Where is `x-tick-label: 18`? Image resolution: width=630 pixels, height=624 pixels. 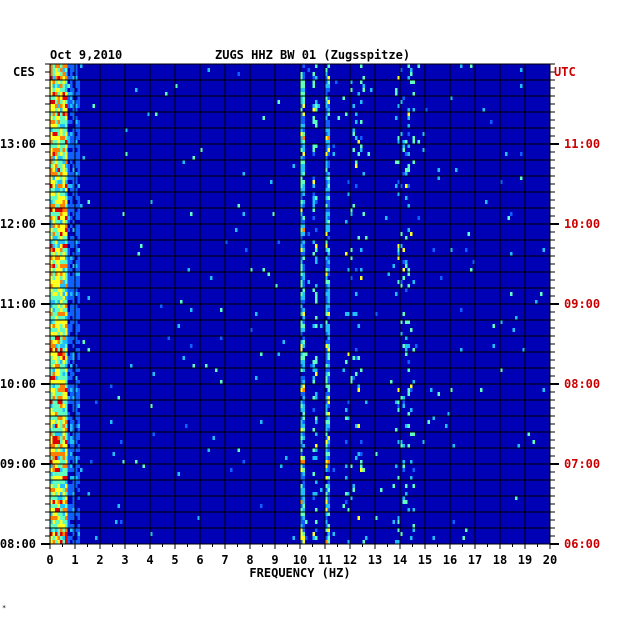
x-tick-label: 18 is located at coordinates (500, 560).